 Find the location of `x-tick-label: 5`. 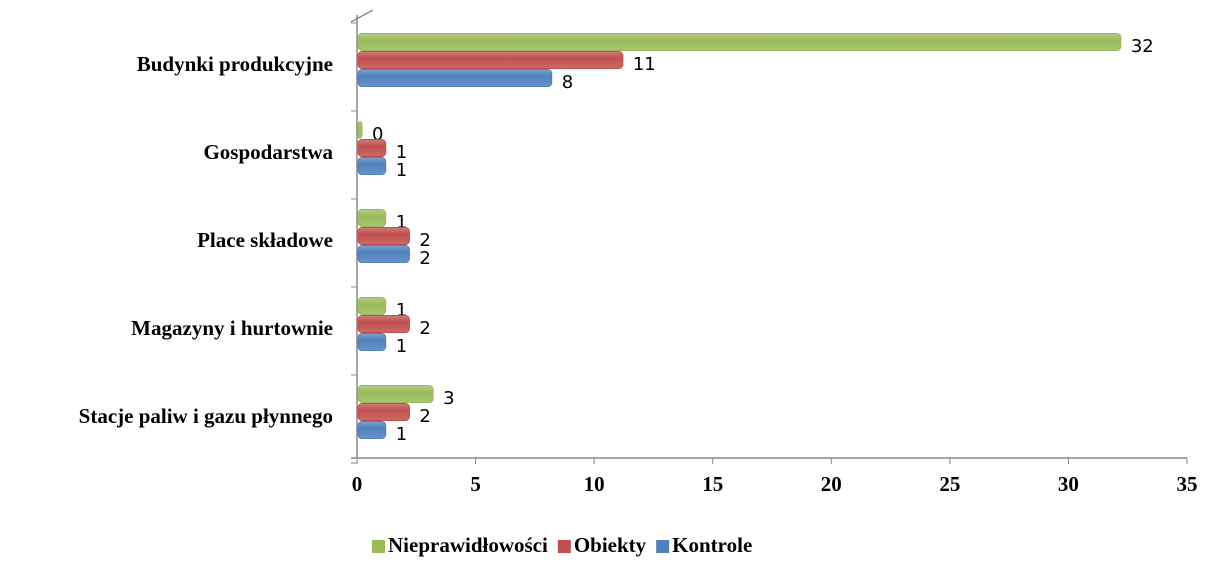

x-tick-label: 5 is located at coordinates (475, 484).